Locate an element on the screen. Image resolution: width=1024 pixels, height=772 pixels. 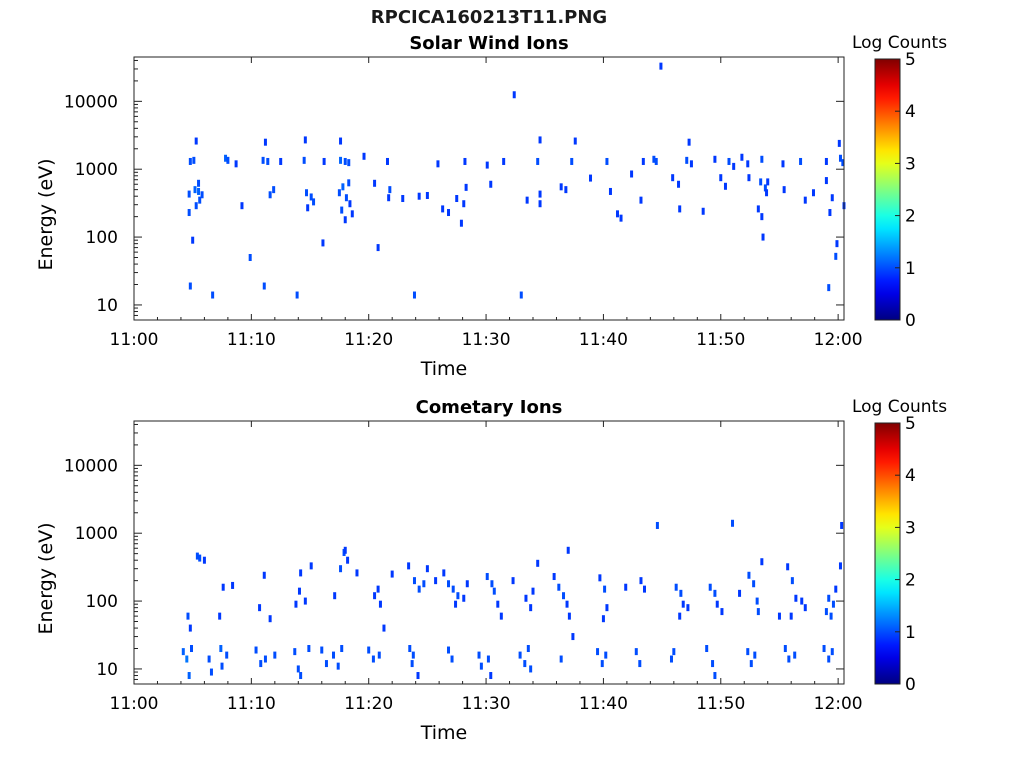
colorbar-tick-label: 3 is located at coordinates (910, 164).